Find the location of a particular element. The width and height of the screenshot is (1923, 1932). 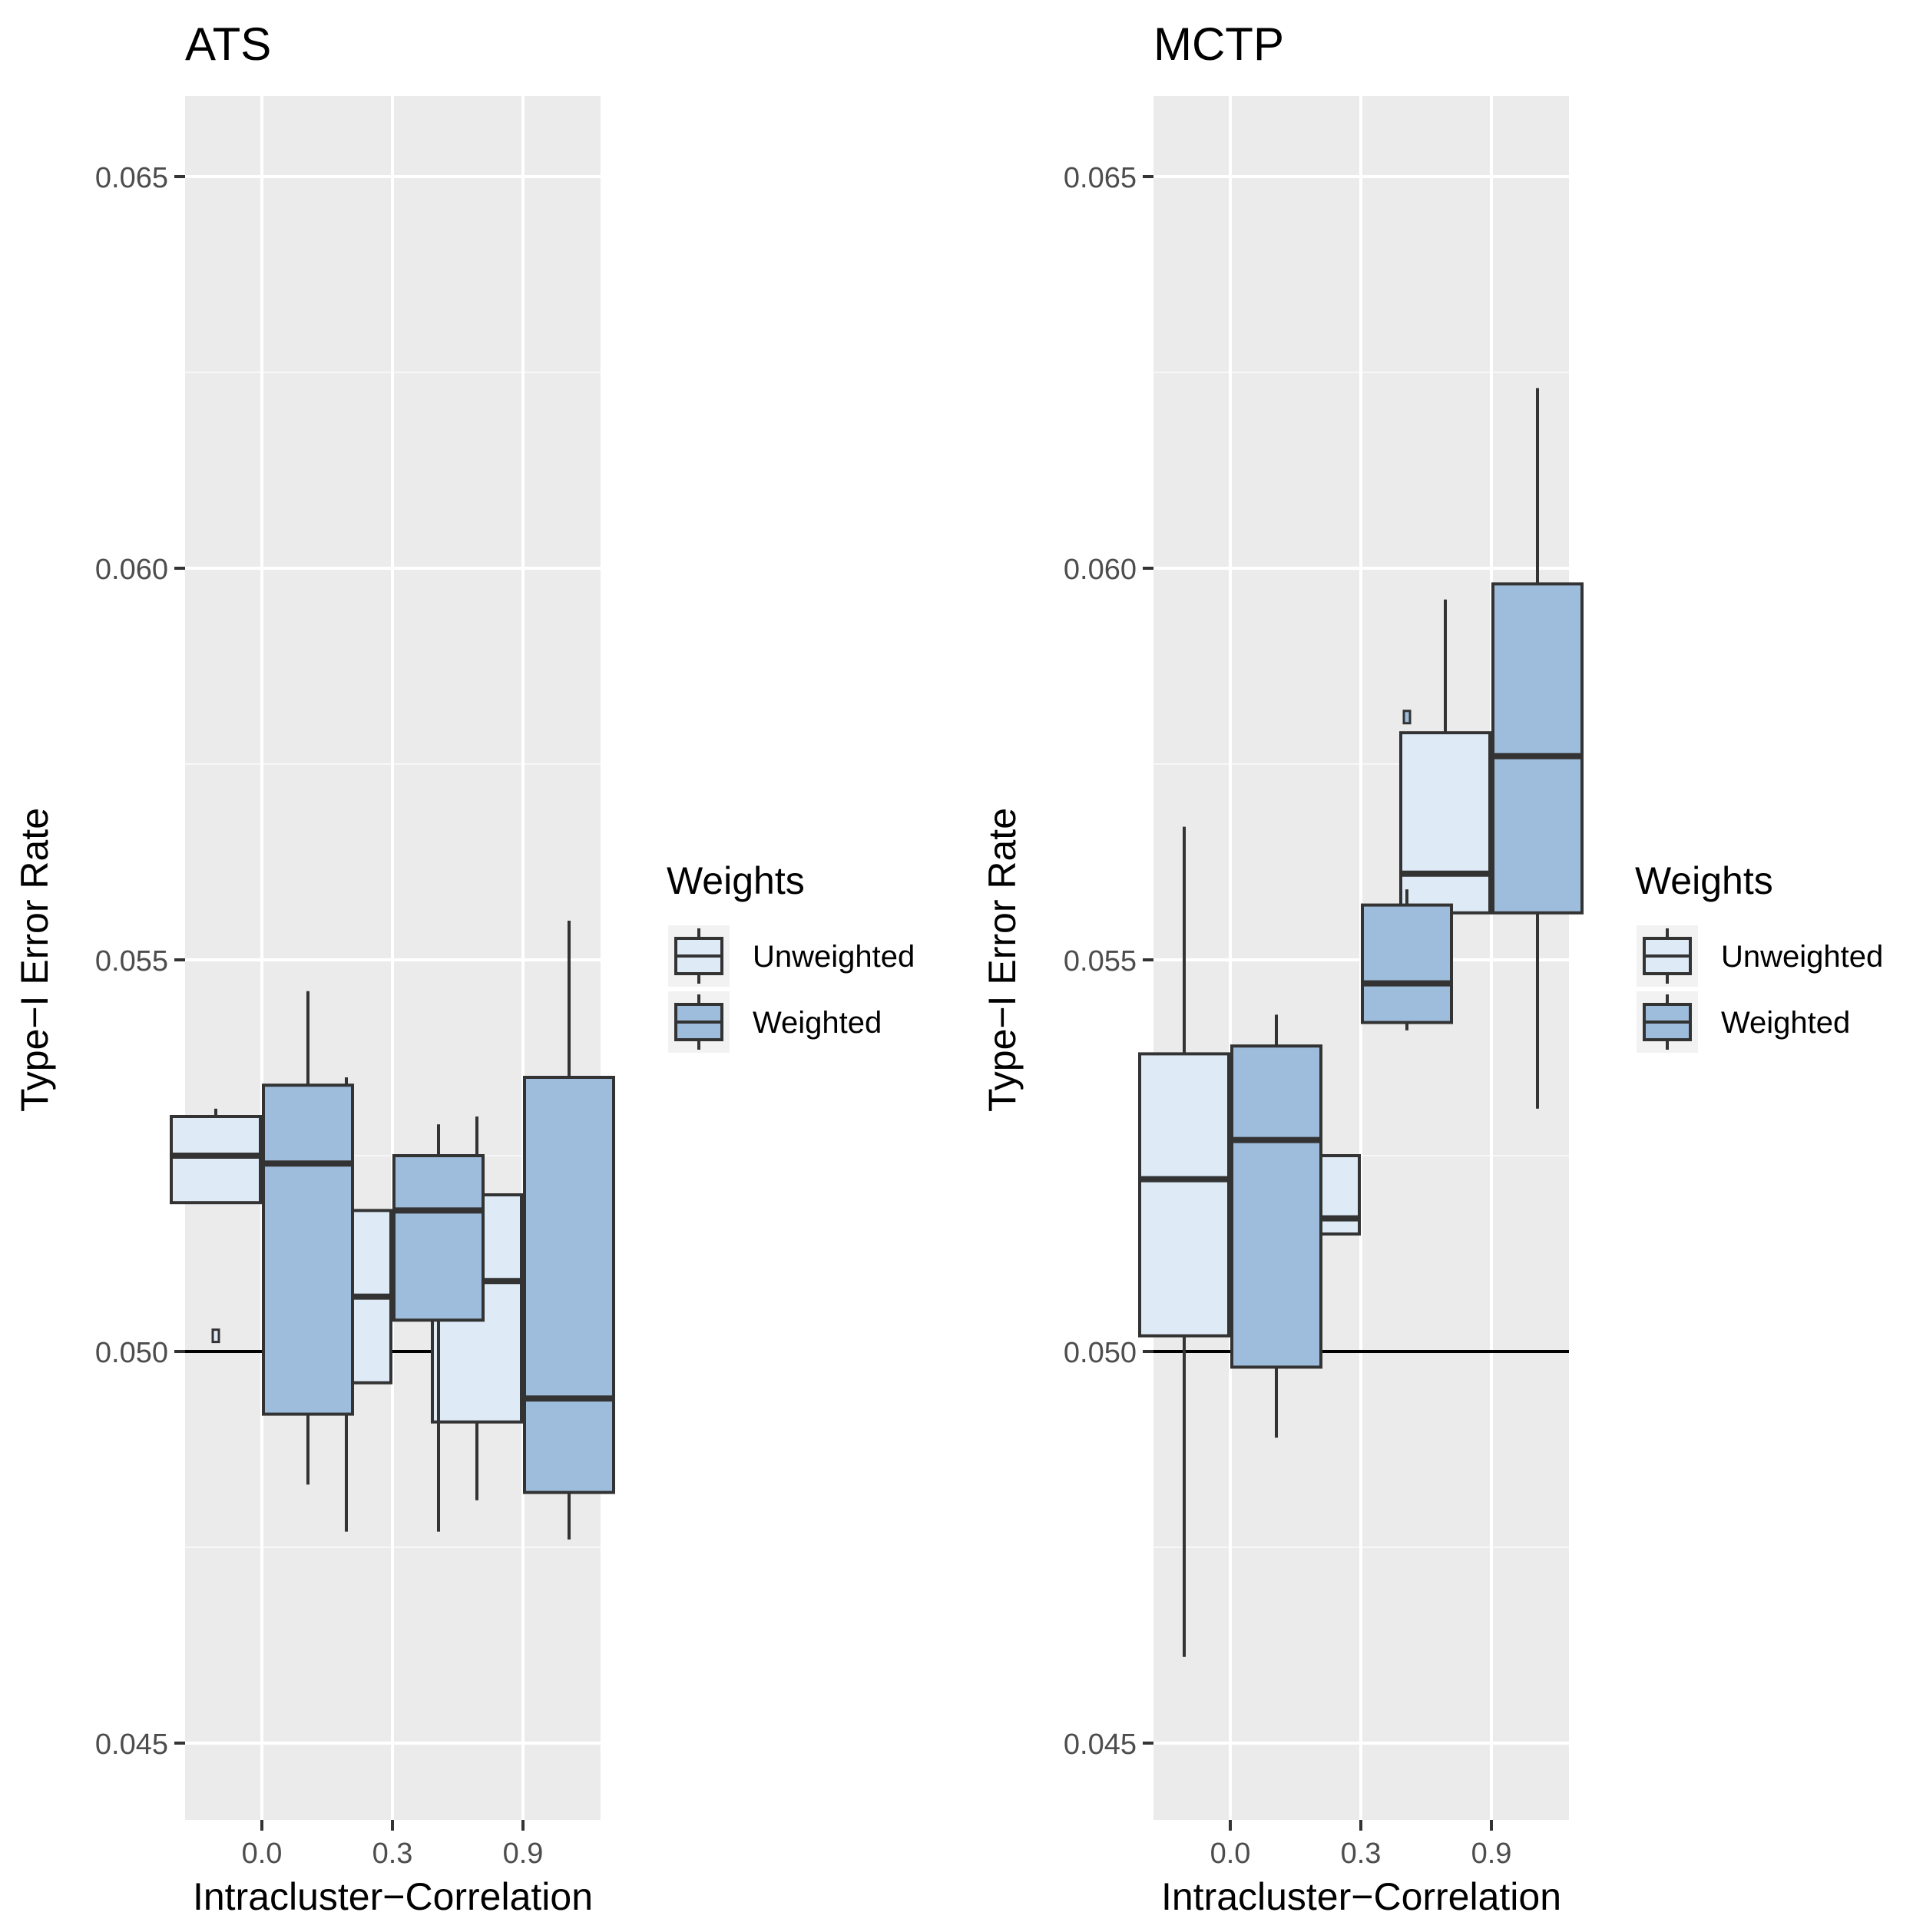

panel-title: MCTP is located at coordinates (1218, 44).